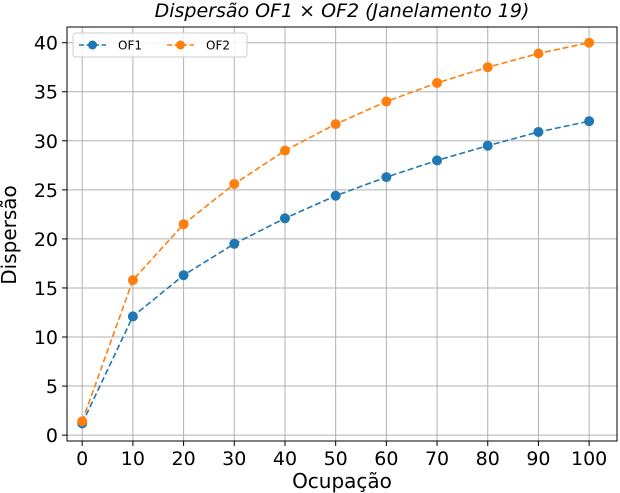 This screenshot has width=620, height=493. What do you see at coordinates (437, 459) in the screenshot?
I see `x-tick-label: 70` at bounding box center [437, 459].